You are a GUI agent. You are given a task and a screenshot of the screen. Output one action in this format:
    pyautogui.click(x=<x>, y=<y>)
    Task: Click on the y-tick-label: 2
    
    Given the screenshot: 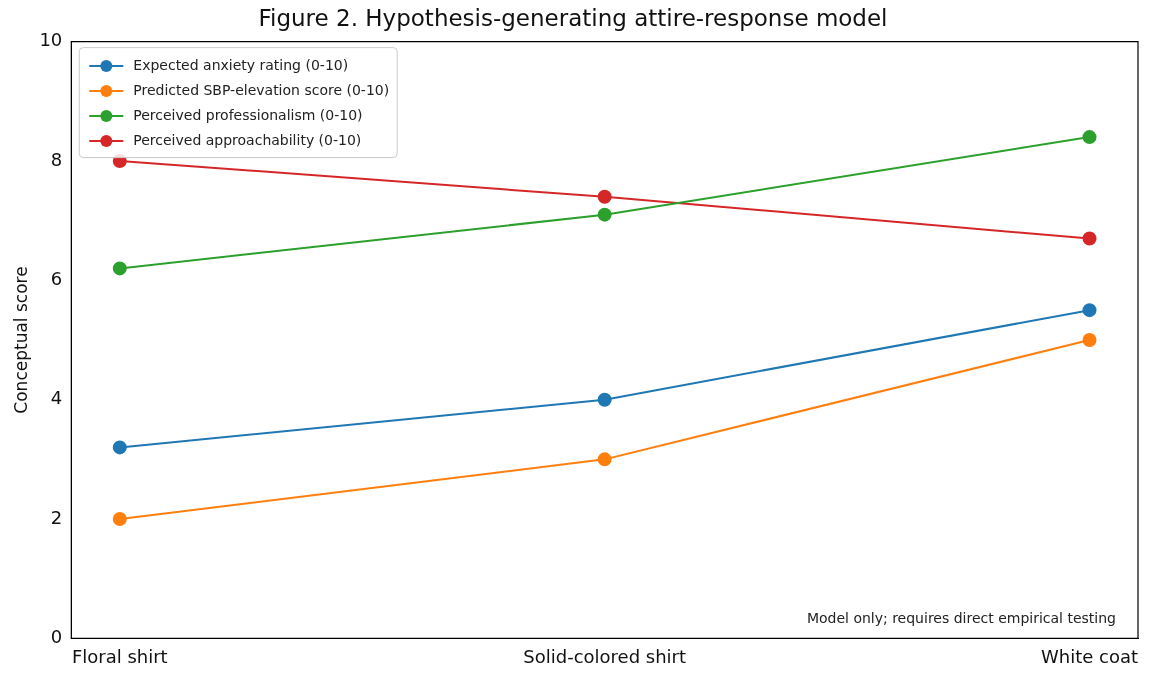 What is the action you would take?
    pyautogui.click(x=56, y=517)
    